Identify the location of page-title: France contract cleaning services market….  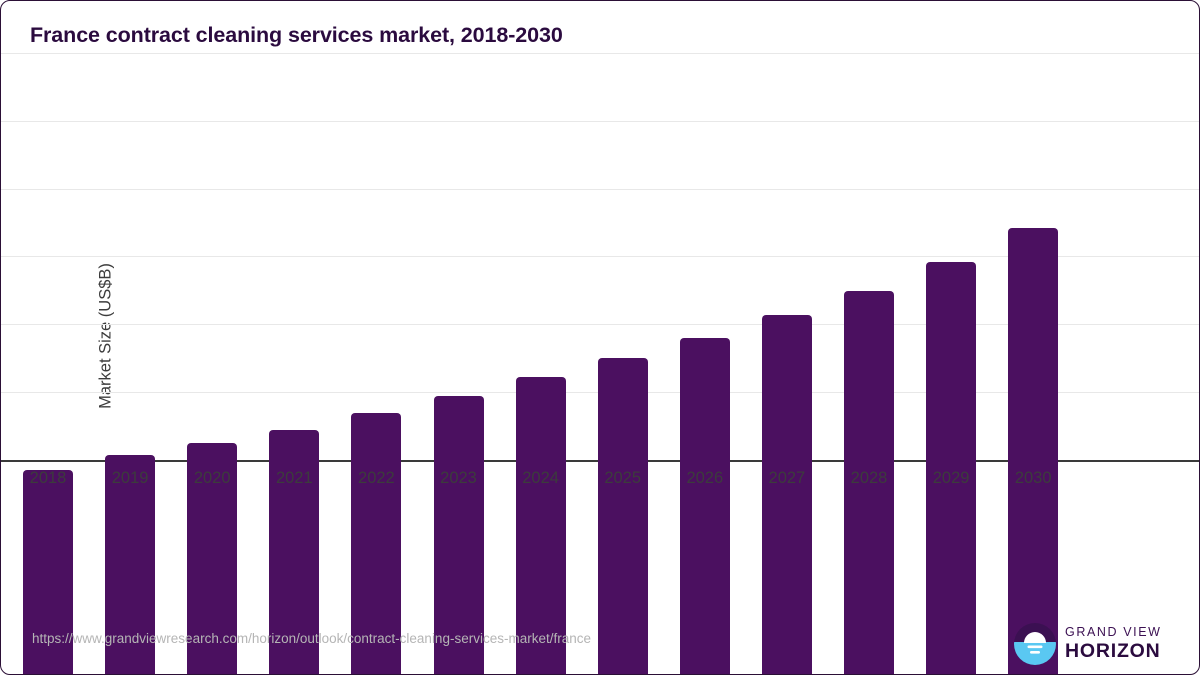
(296, 35).